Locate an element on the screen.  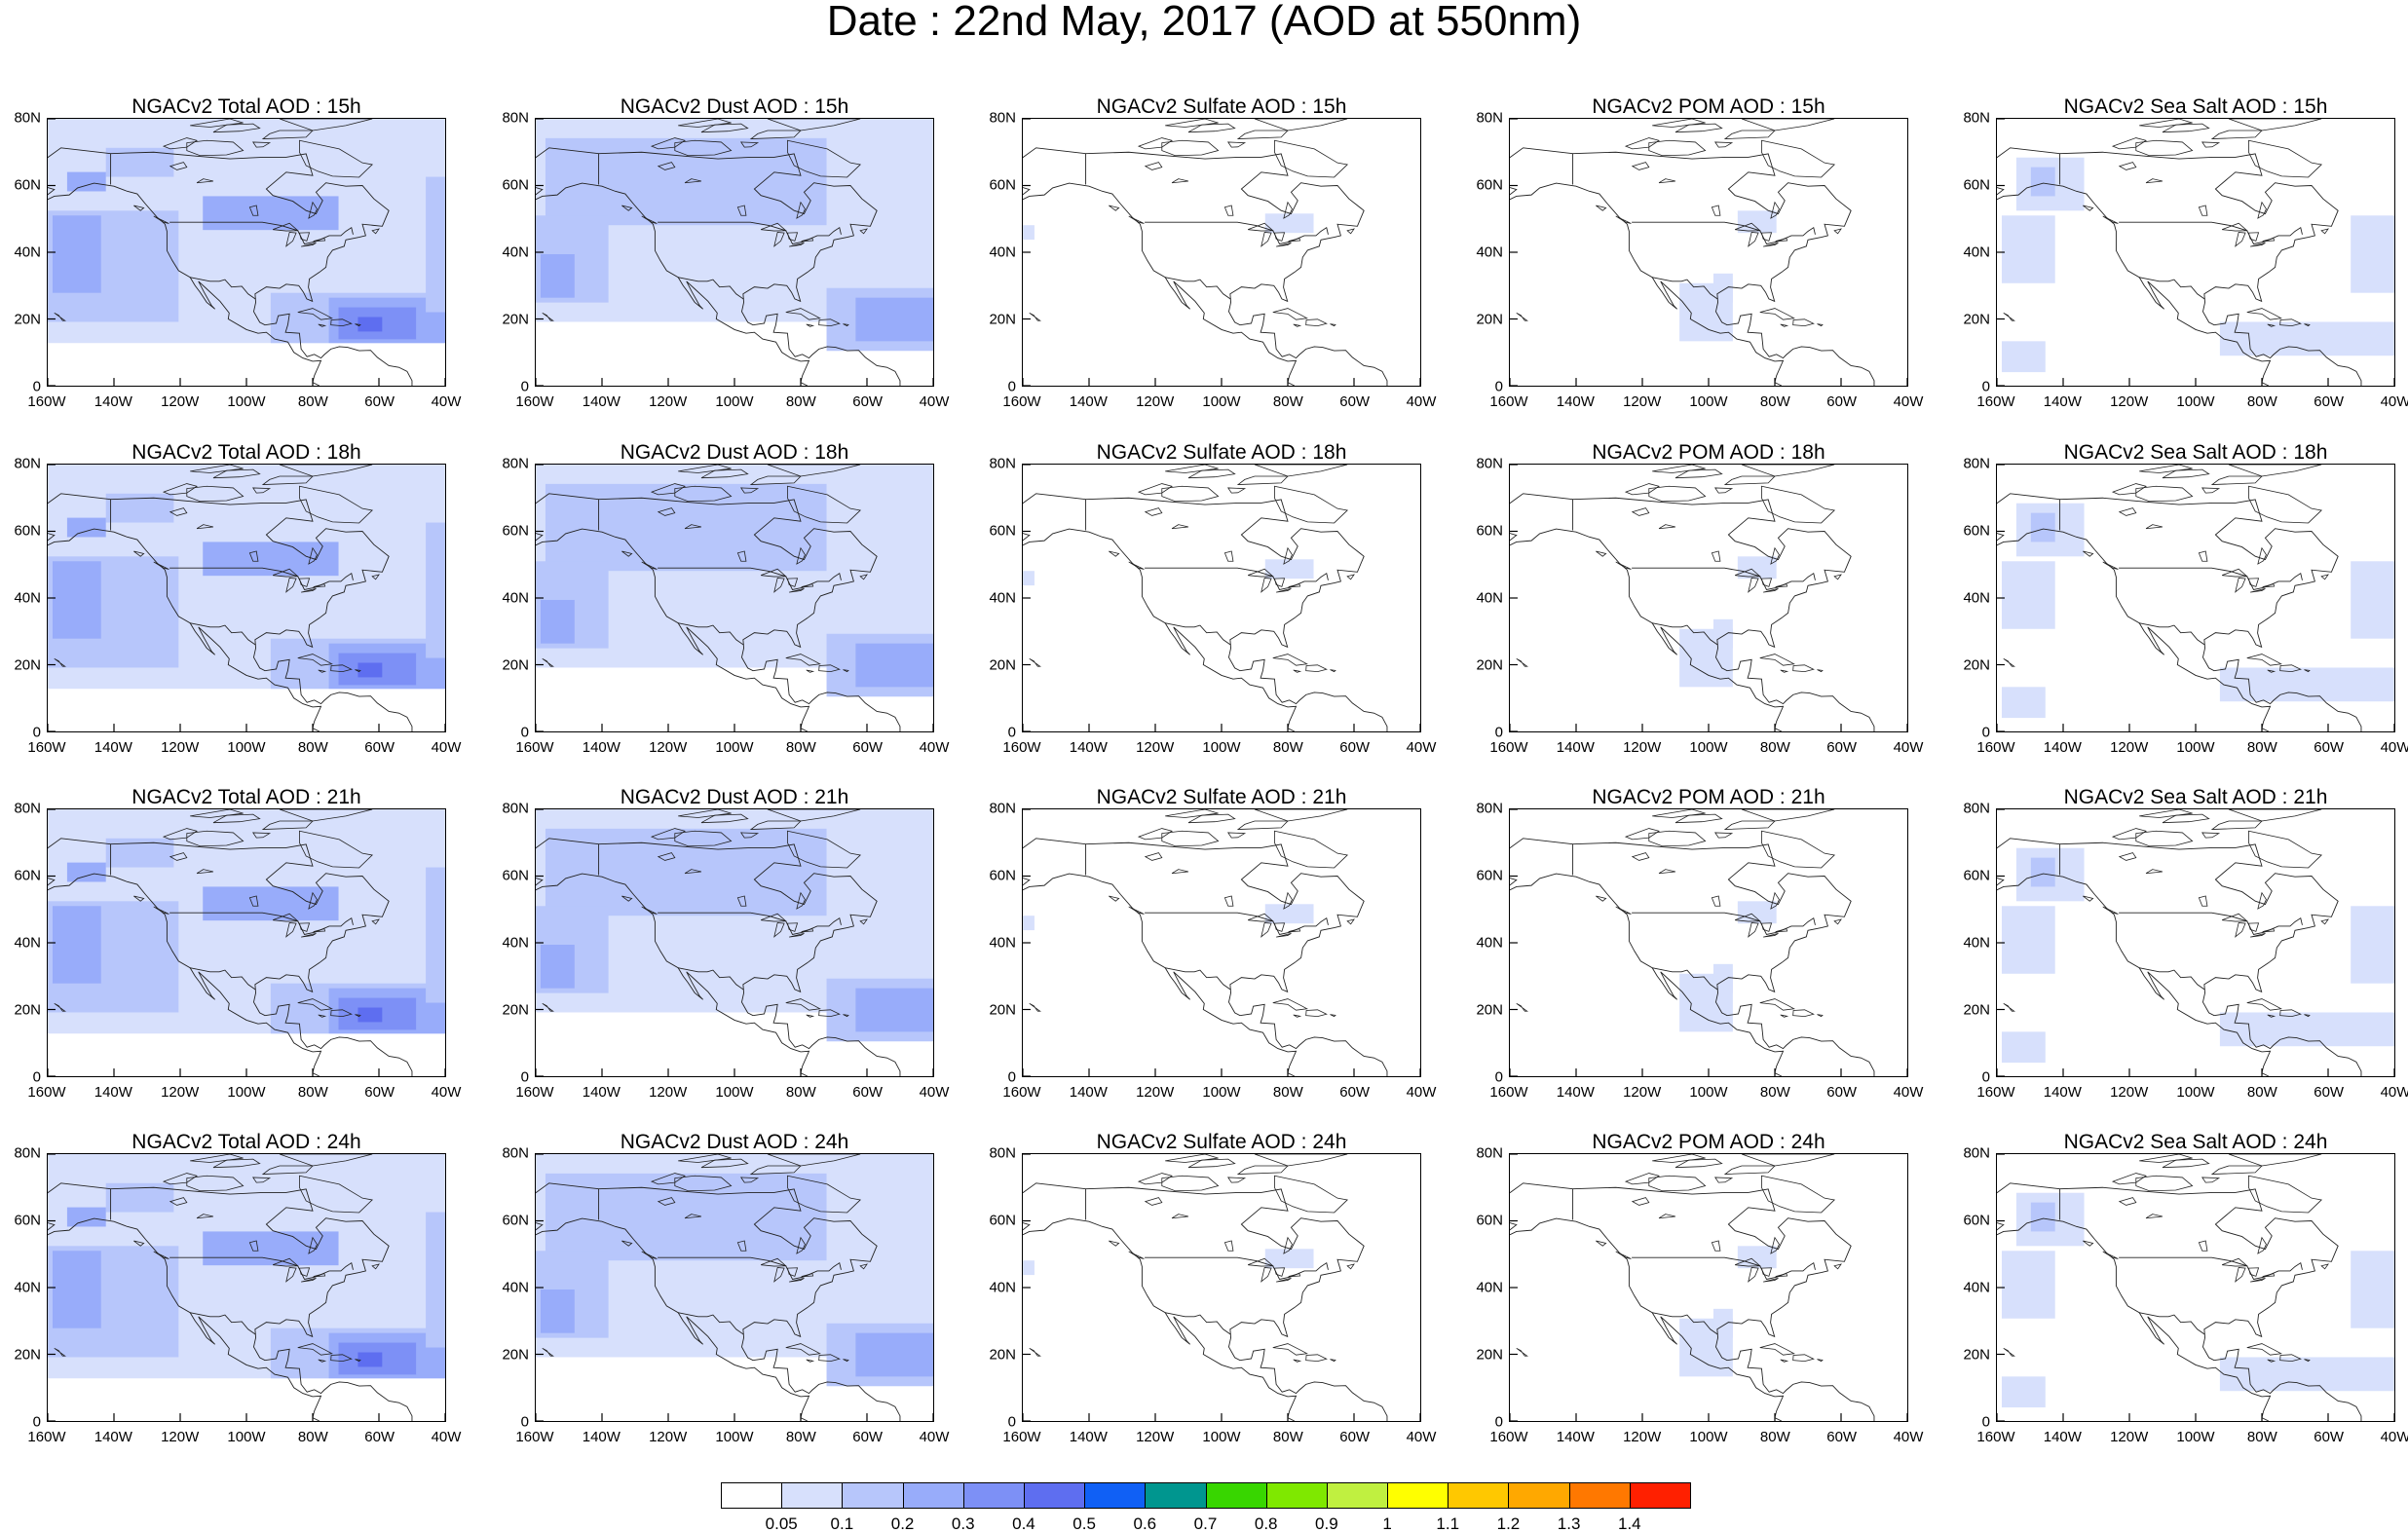
aod-field-north-pacific is located at coordinates (2028, 249).